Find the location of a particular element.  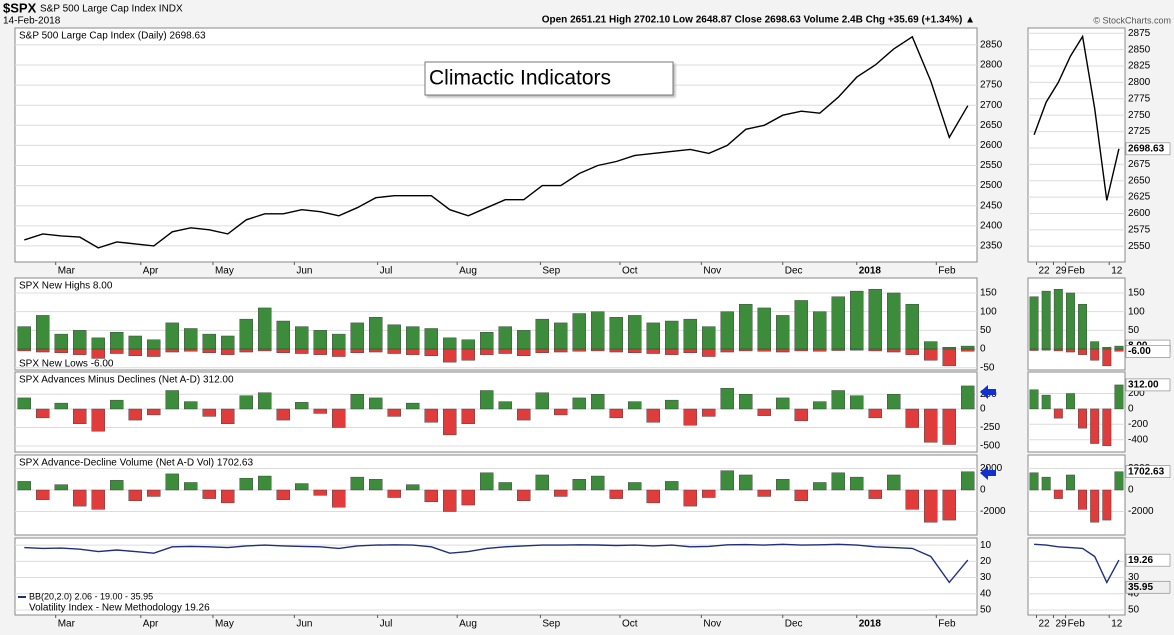

y-tick-label: -50 is located at coordinates (987, 367).